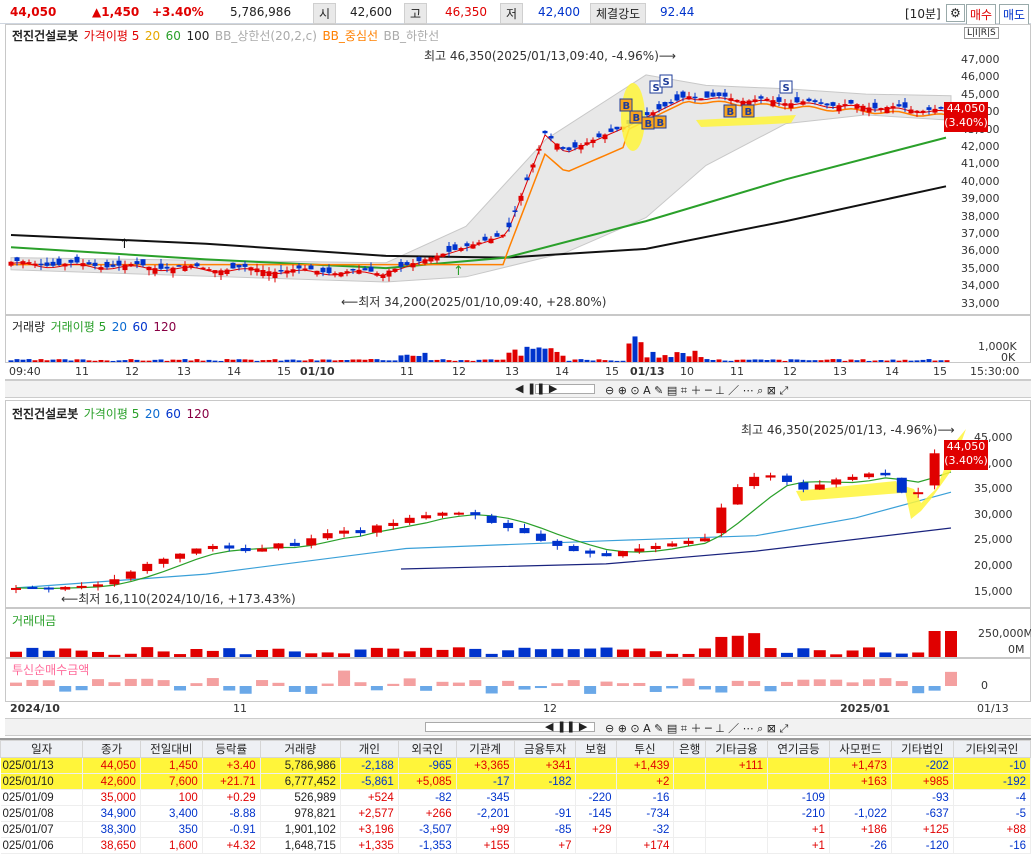 The height and width of the screenshot is (862, 1031). Describe the element at coordinates (860, 829) in the screenshot. I see `table-cell: +186` at that location.